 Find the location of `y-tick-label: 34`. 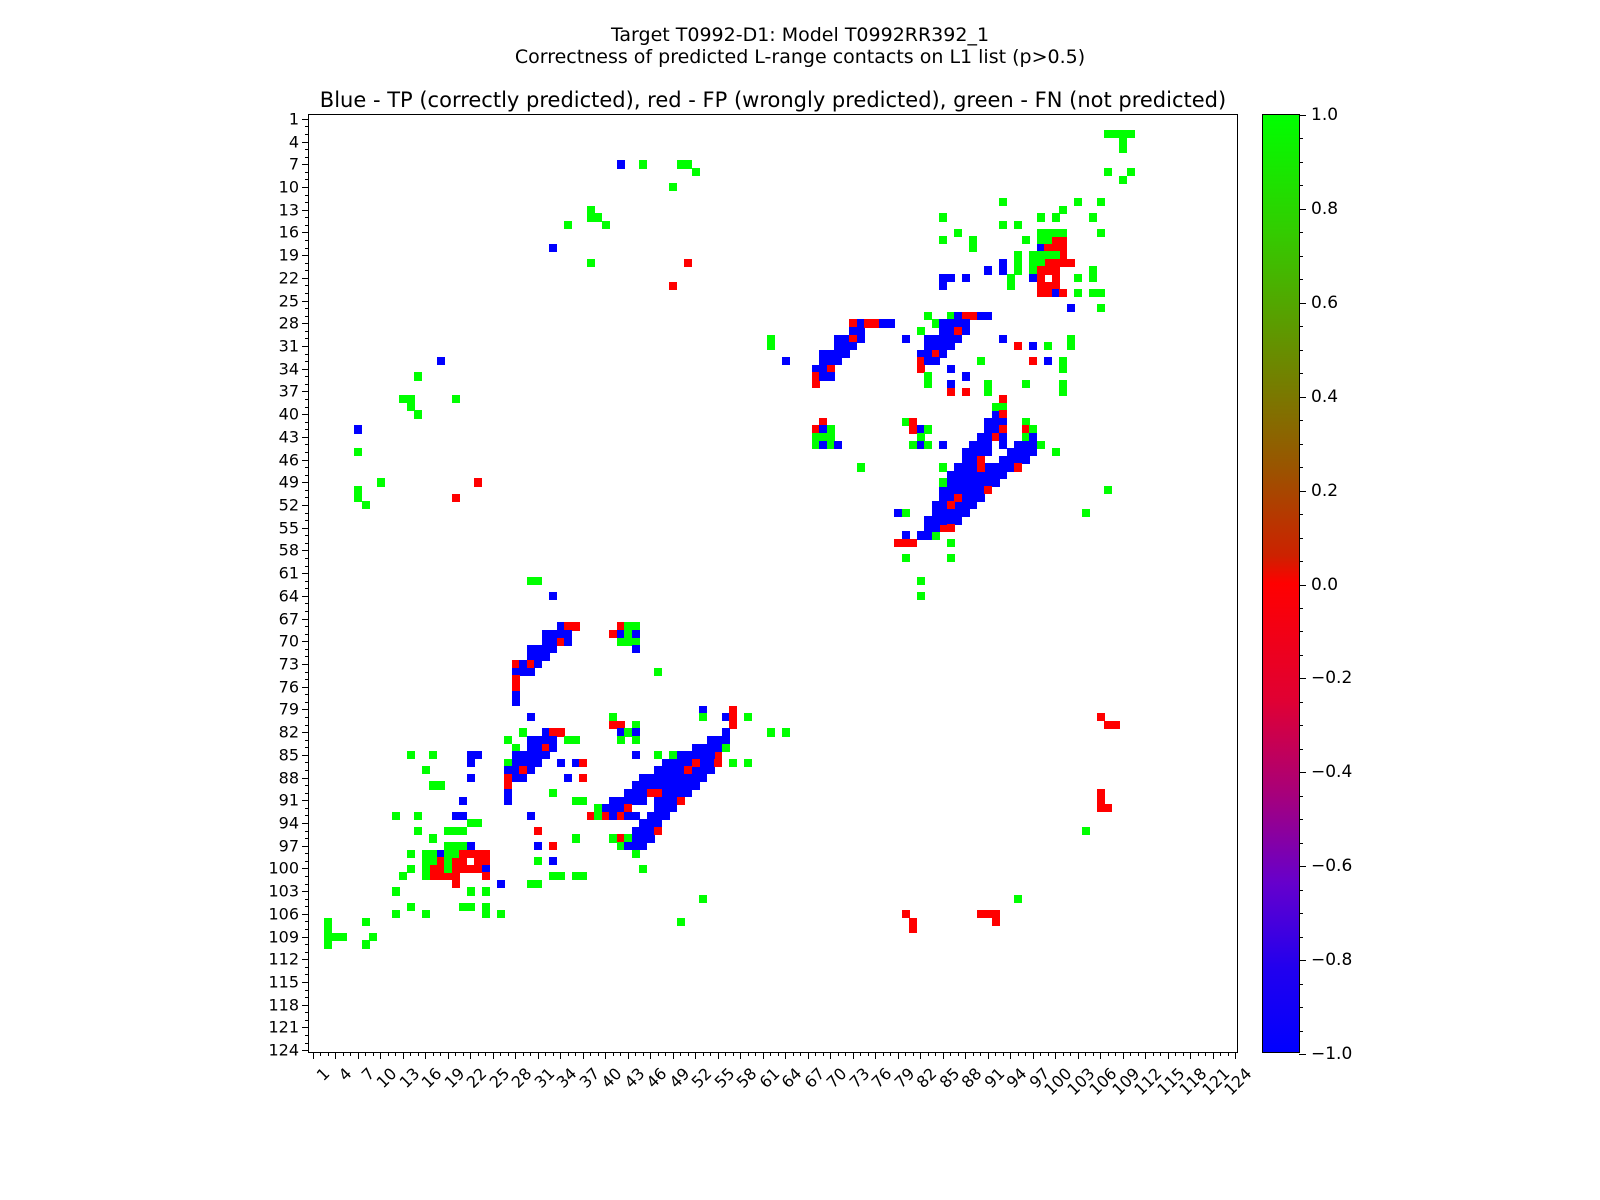

y-tick-label: 34 is located at coordinates (288, 369).